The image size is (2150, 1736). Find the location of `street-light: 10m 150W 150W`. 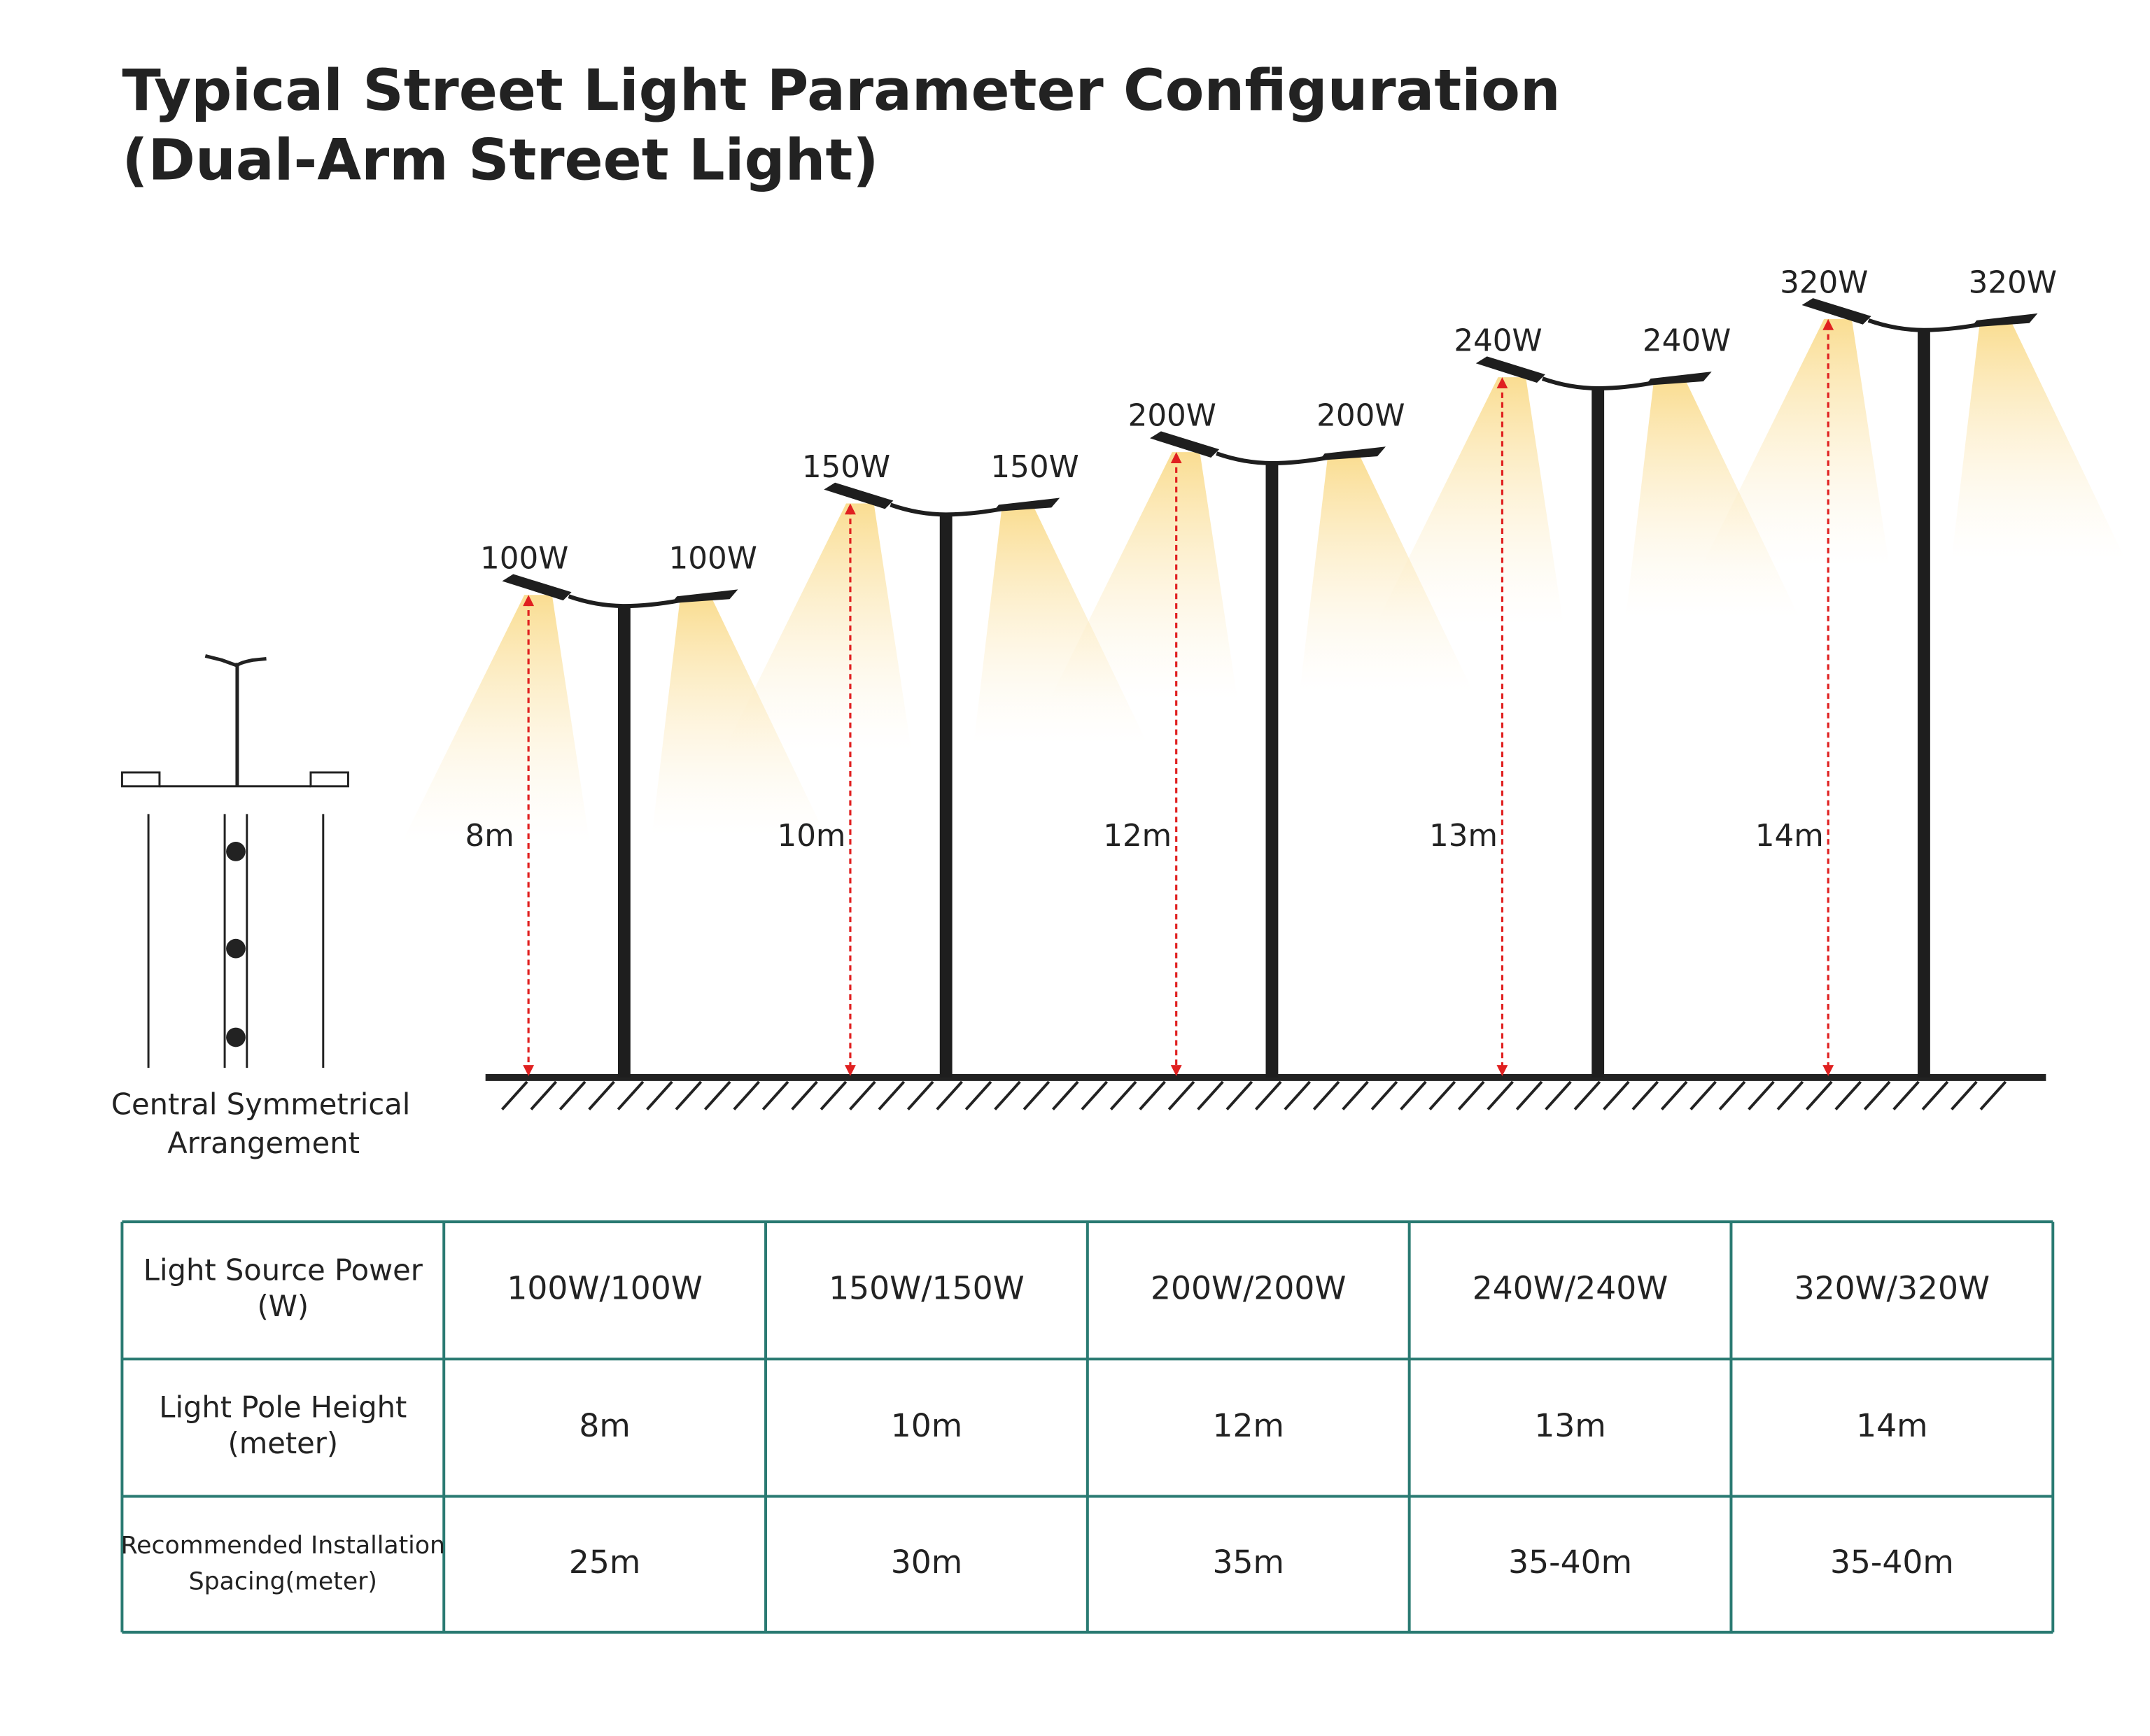

street-light: 10m 150W 150W is located at coordinates (936, 764).